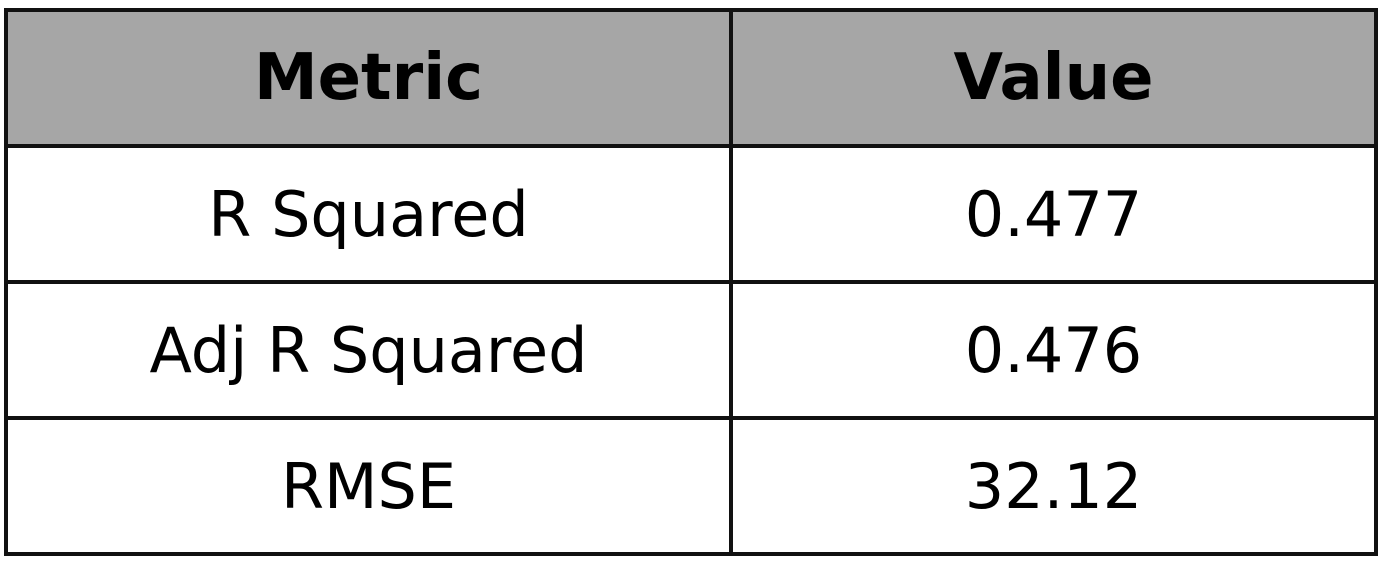 The image size is (1382, 577). What do you see at coordinates (368, 78) in the screenshot?
I see `header-metric: Metric` at bounding box center [368, 78].